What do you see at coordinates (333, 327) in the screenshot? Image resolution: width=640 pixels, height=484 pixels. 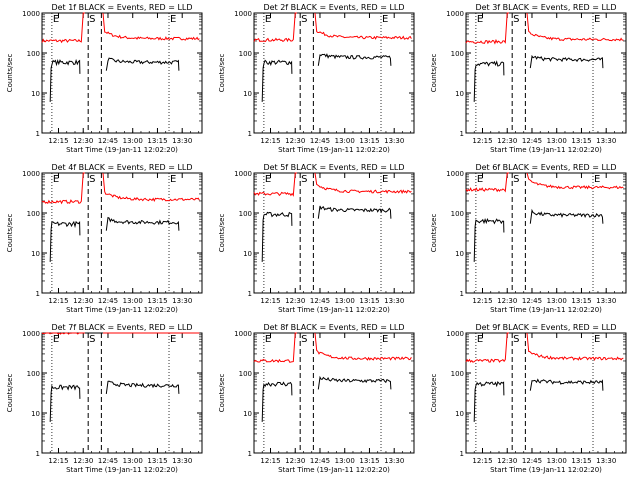 I see `panel-title: Det 8f BLACK = Events, RED = LLD` at bounding box center [333, 327].